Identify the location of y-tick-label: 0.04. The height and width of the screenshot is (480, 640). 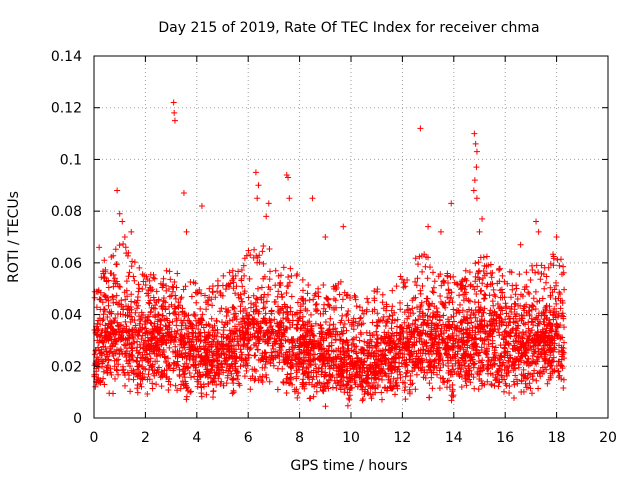
(66, 316).